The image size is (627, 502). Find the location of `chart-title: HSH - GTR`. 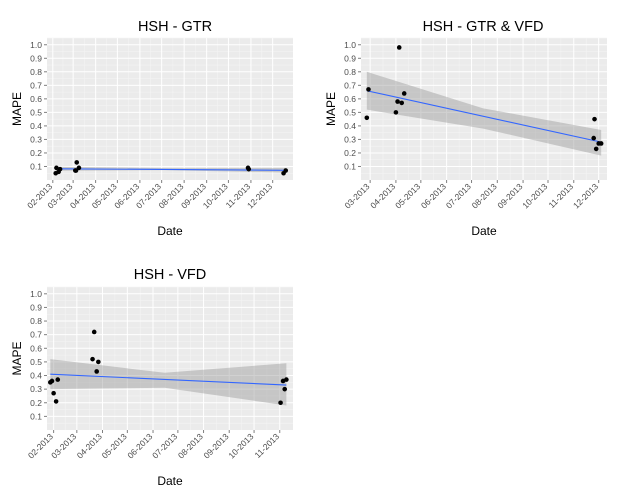

chart-title: HSH - GTR is located at coordinates (175, 27).